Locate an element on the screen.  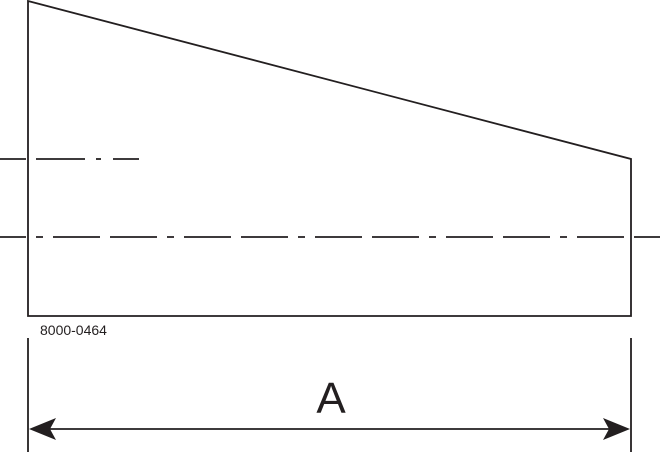
arrowhead-right is located at coordinates (616, 429).